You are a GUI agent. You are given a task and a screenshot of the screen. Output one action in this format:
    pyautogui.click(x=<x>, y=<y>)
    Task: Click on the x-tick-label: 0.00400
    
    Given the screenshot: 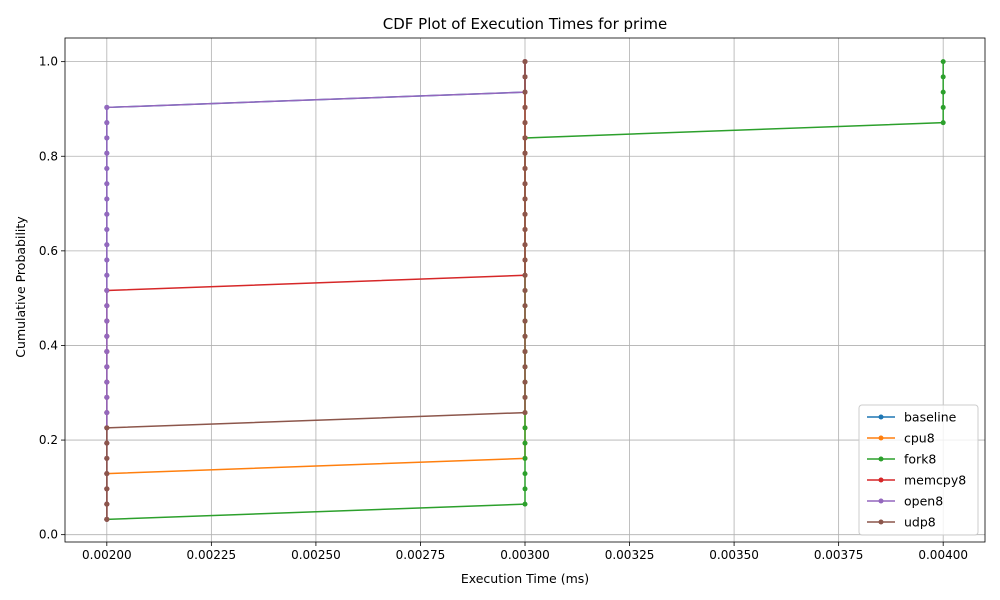 What is the action you would take?
    pyautogui.click(x=943, y=555)
    